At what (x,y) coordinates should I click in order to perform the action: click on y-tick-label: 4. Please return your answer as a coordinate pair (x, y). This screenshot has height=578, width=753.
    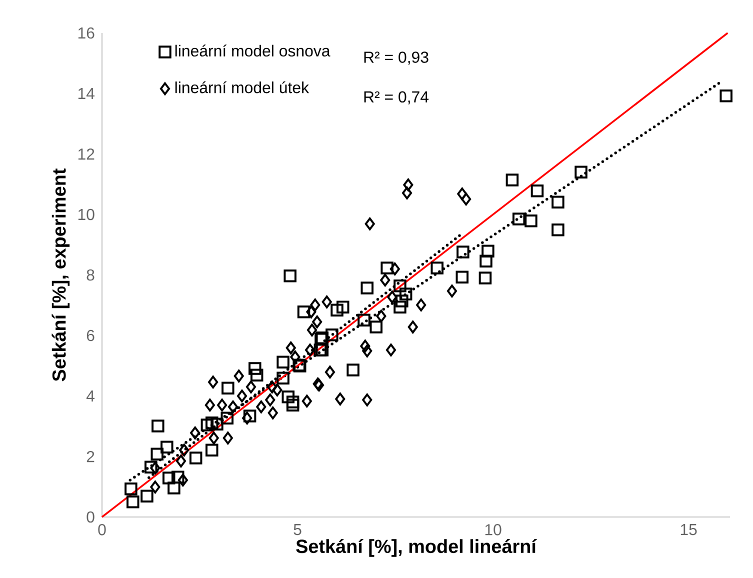
    Looking at the image, I should click on (90, 396).